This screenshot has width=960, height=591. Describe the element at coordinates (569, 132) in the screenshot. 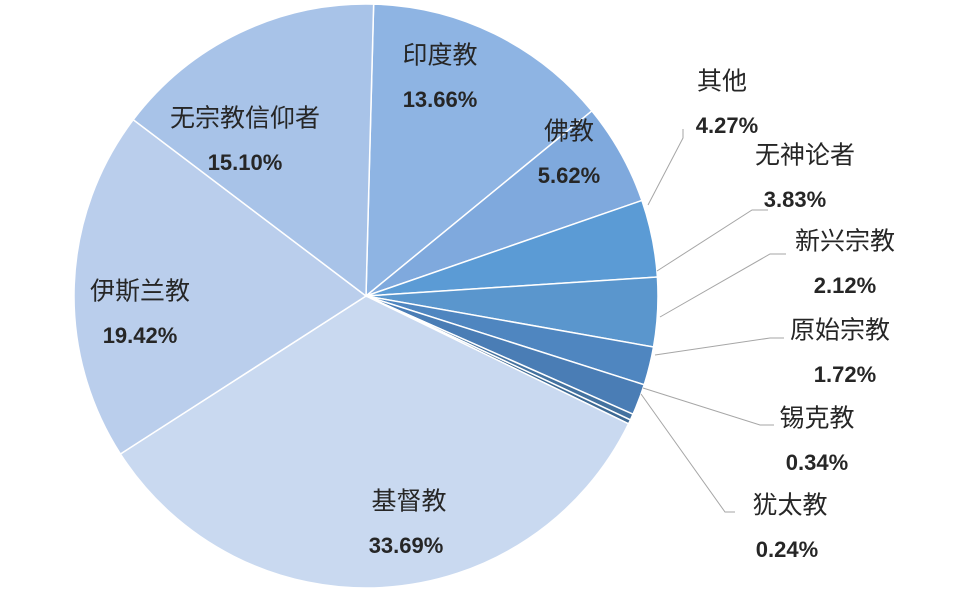

I see `slice-label-1: 佛教` at that location.